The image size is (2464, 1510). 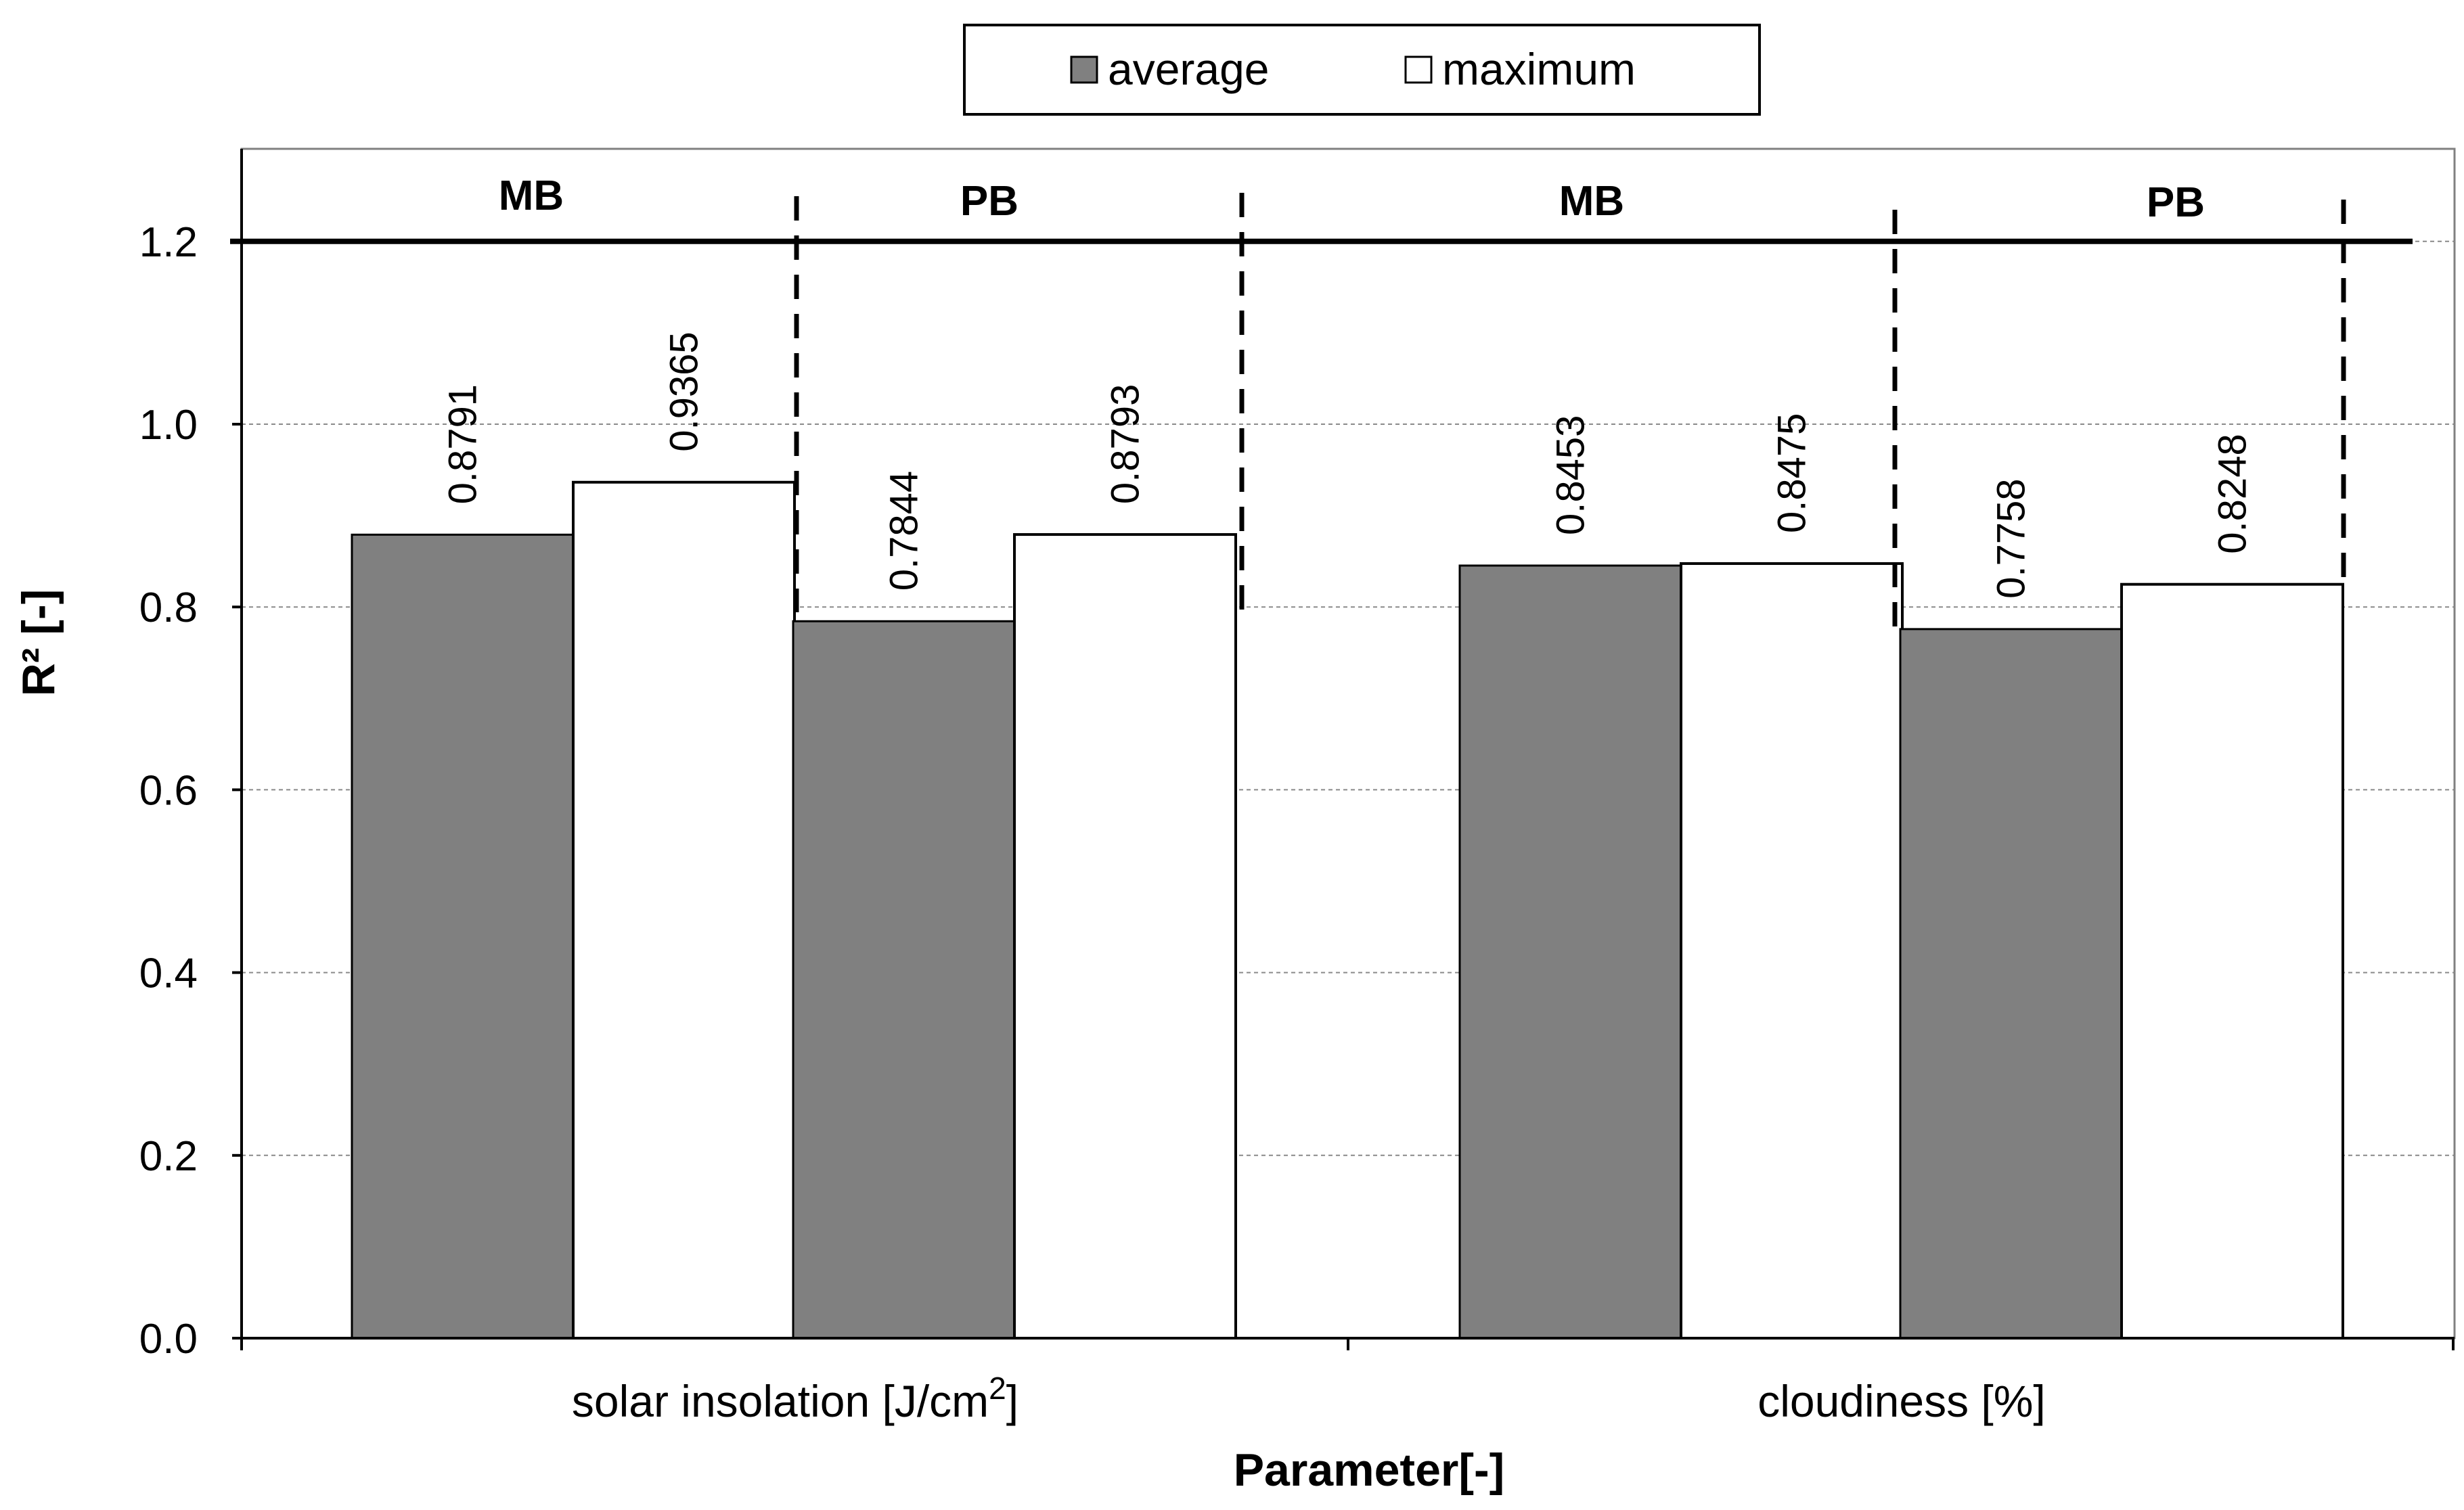 What do you see at coordinates (795, 1398) in the screenshot?
I see `x-category-label: solar insolation [J/cm2]` at bounding box center [795, 1398].